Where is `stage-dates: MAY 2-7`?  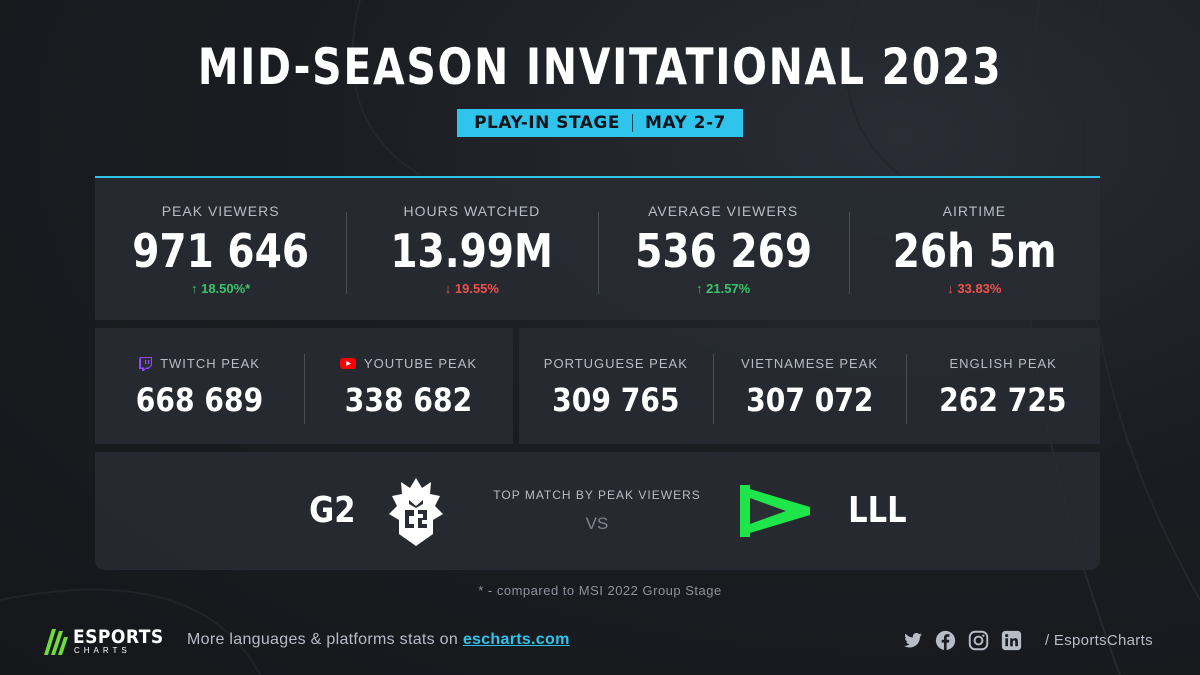
stage-dates: MAY 2-7 is located at coordinates (685, 123).